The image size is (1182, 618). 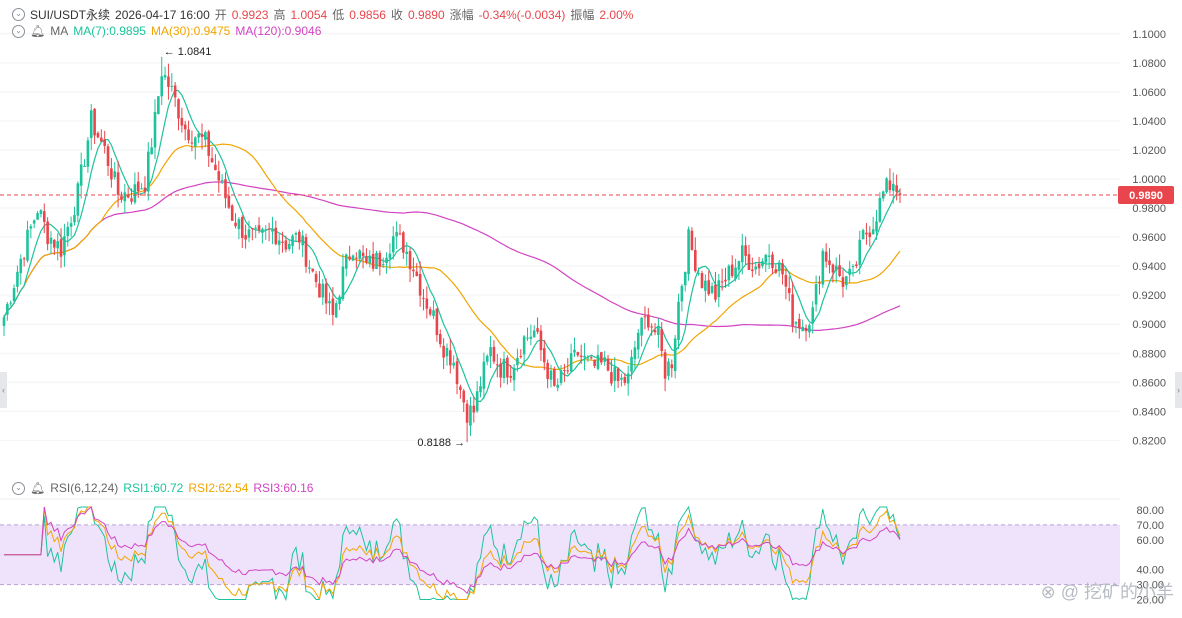 I want to click on bell-icon: 🔔︎, so click(x=38, y=31).